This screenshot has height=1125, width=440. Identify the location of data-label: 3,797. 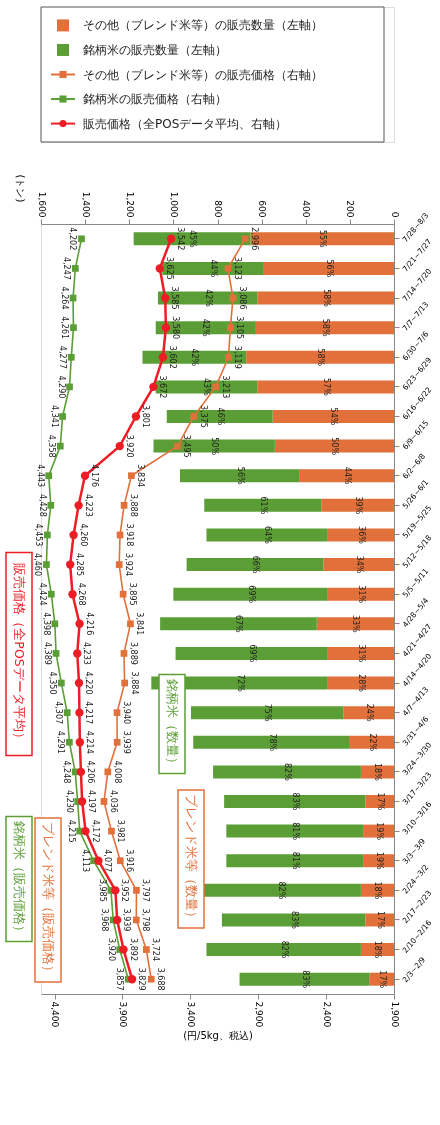
(146, 890).